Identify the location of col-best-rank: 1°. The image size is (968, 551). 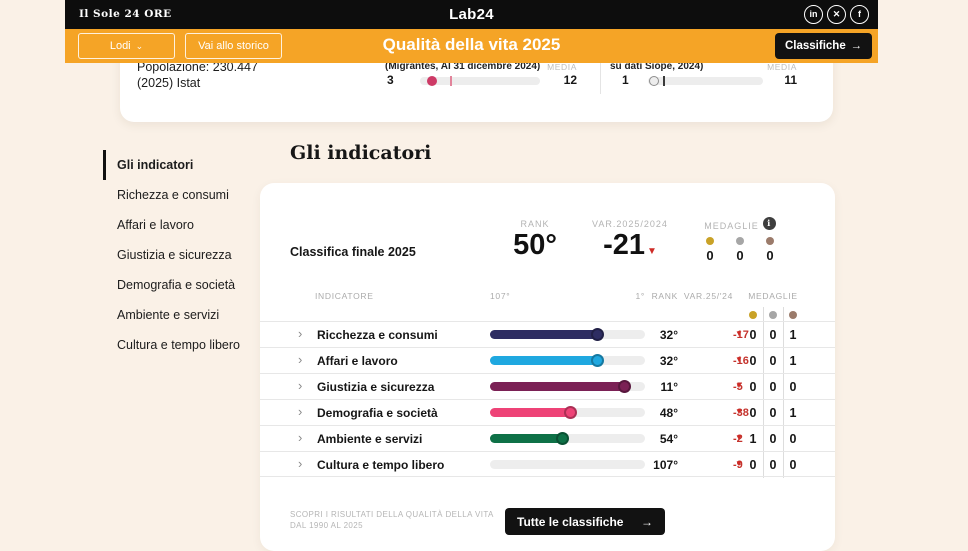
(640, 296).